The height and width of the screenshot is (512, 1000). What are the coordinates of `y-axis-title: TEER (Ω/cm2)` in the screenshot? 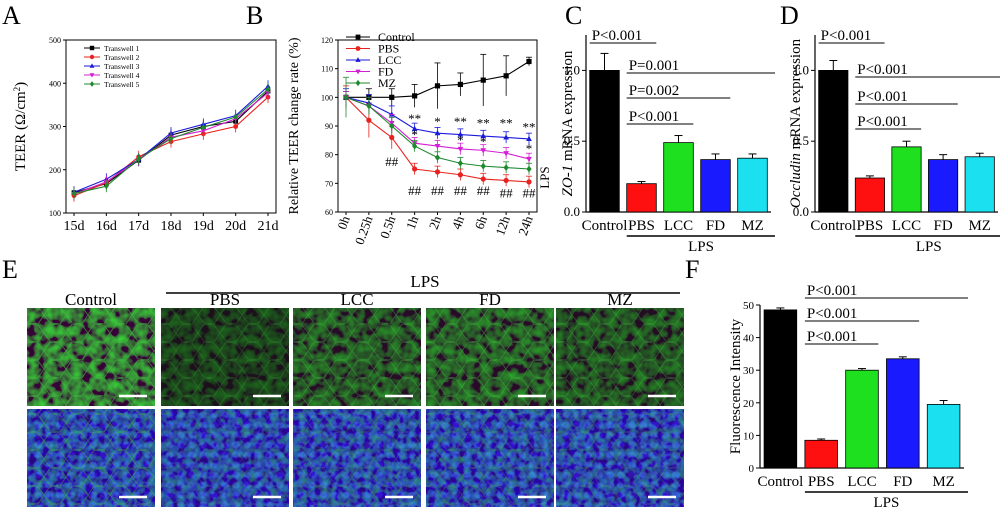 It's located at (20, 126).